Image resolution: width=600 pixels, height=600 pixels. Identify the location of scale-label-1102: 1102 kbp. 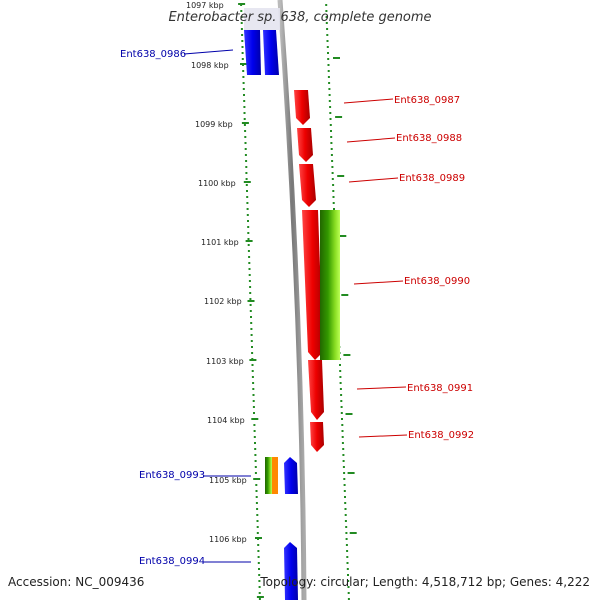
(223, 301).